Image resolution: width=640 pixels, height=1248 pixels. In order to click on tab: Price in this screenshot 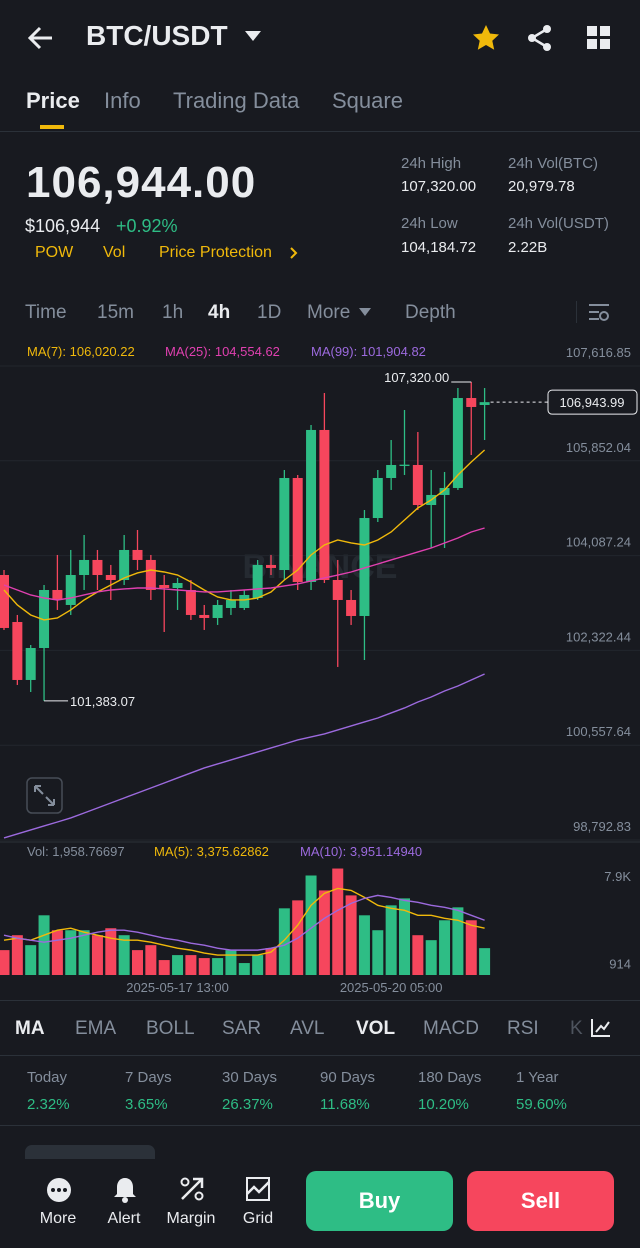, I will do `click(53, 100)`.